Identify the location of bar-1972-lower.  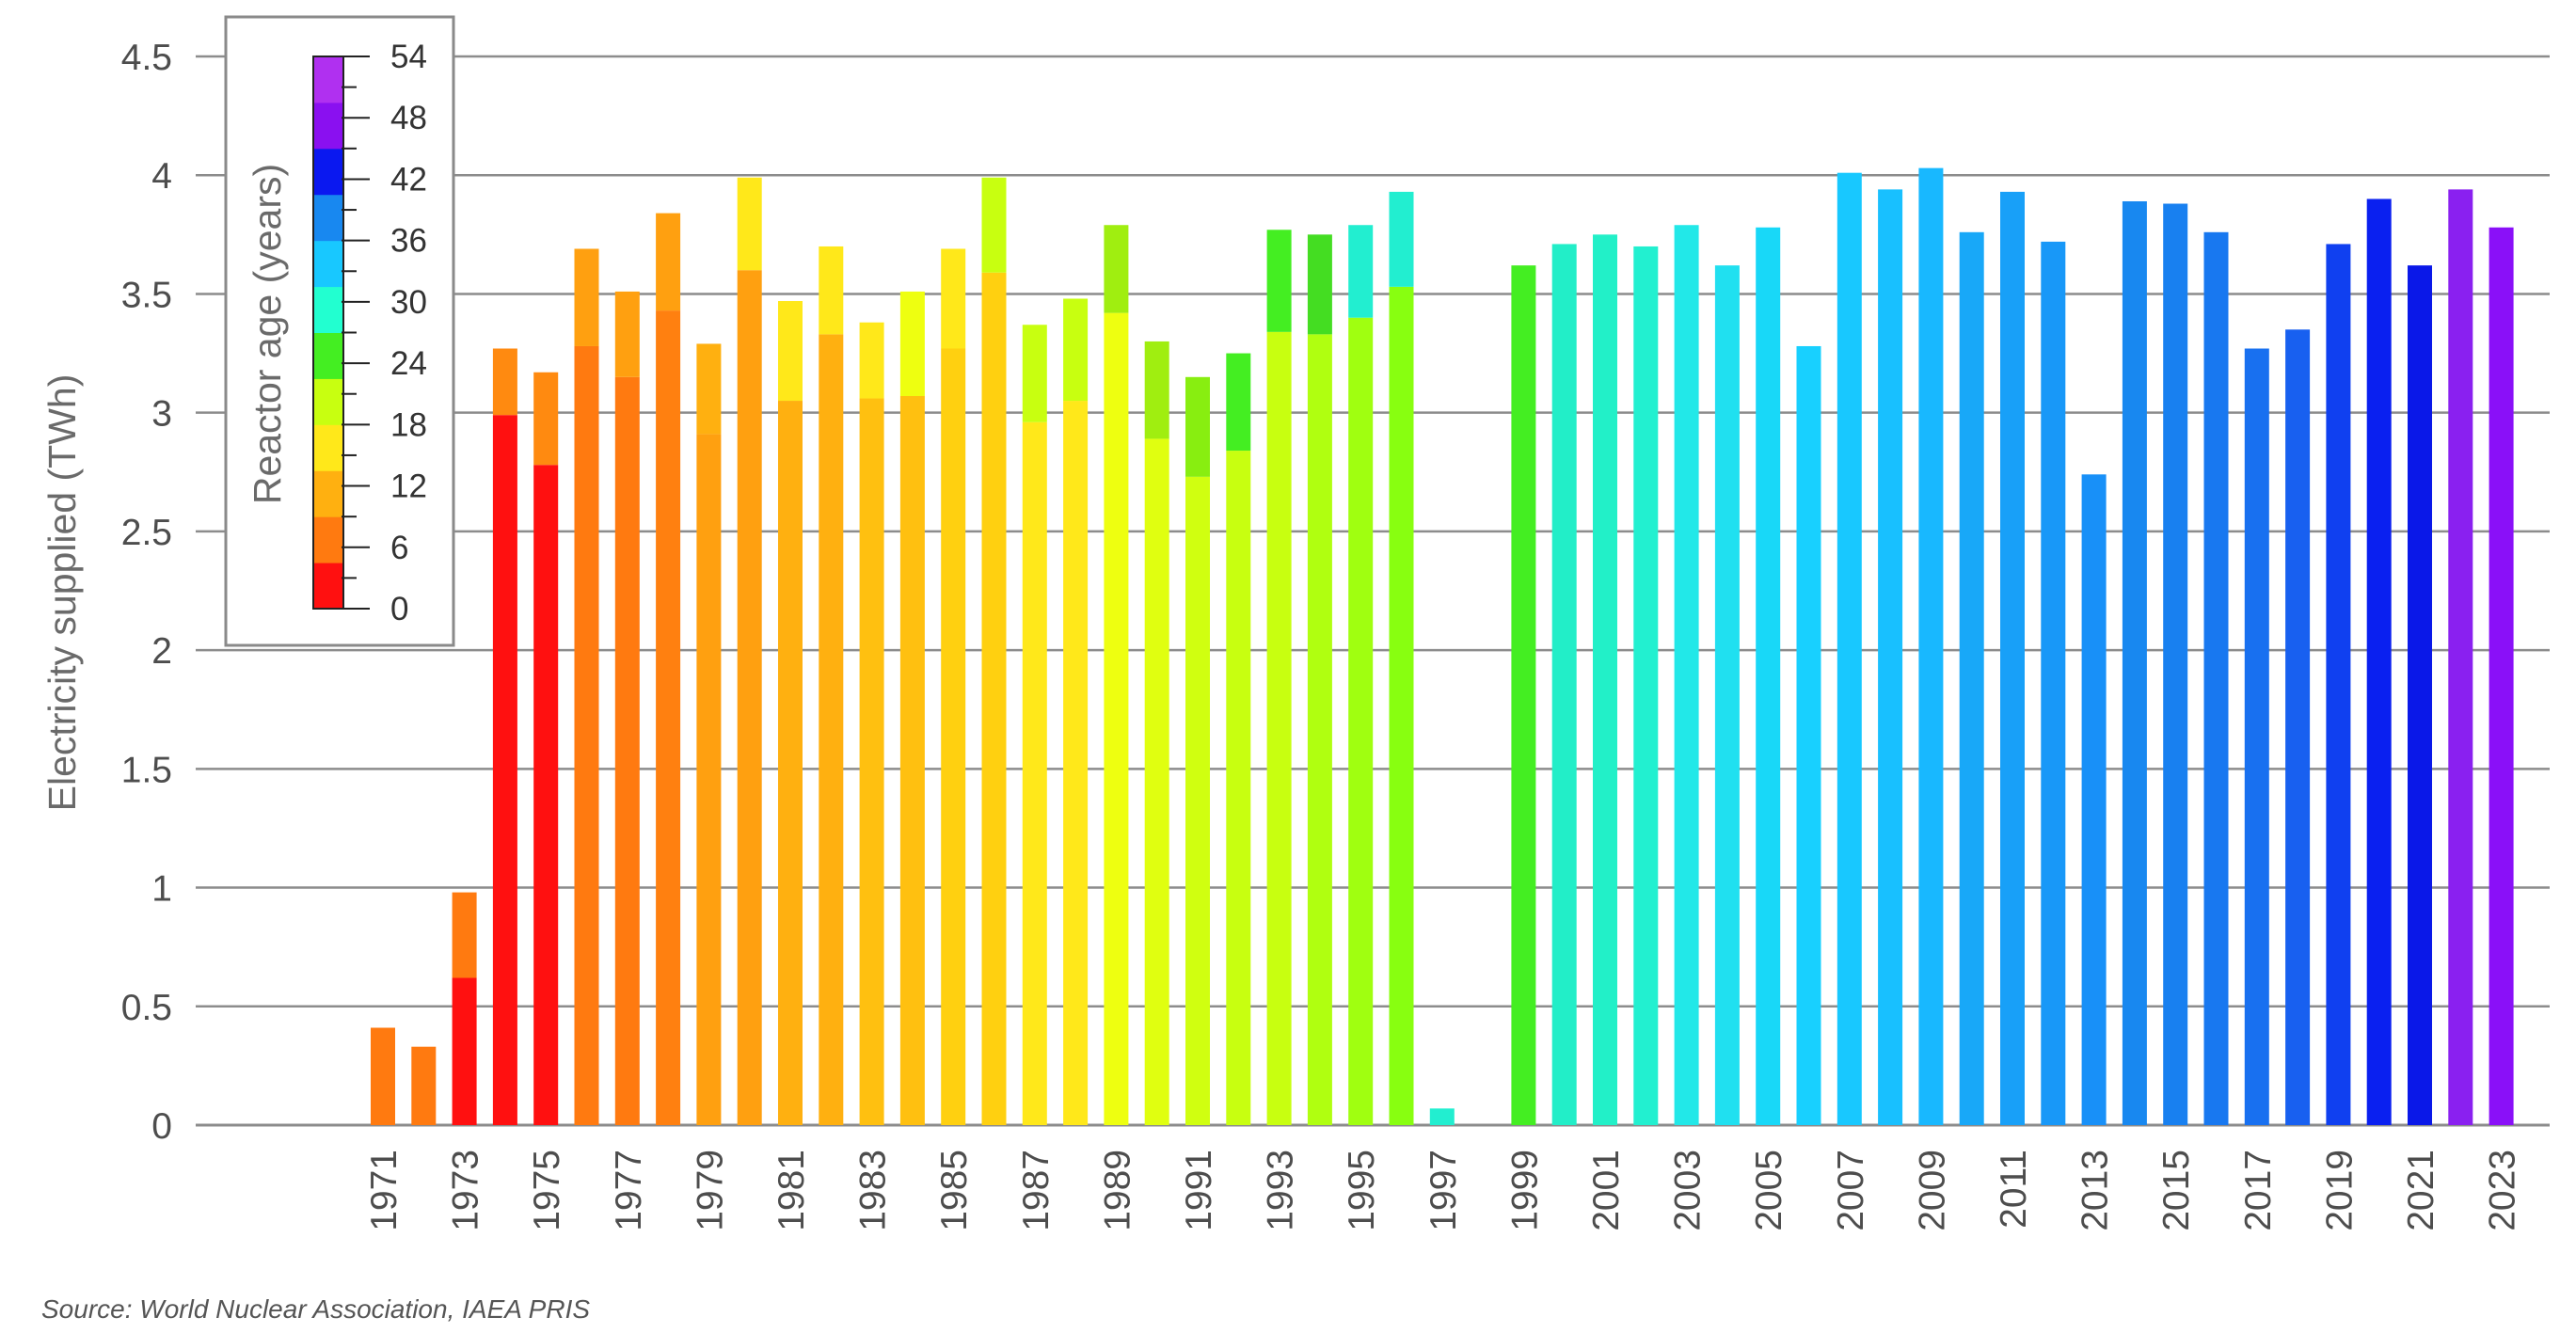
(424, 1085).